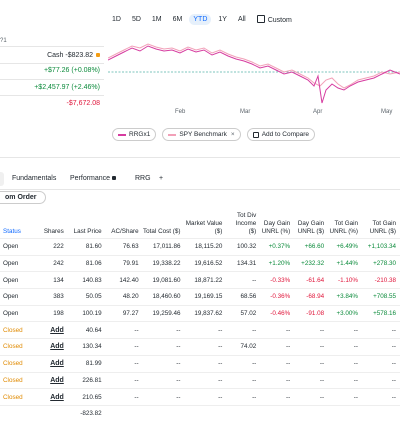  I want to click on table-row: Closed Add 40.64 -- -- -- -- -- -- -- --, so click(200, 330).